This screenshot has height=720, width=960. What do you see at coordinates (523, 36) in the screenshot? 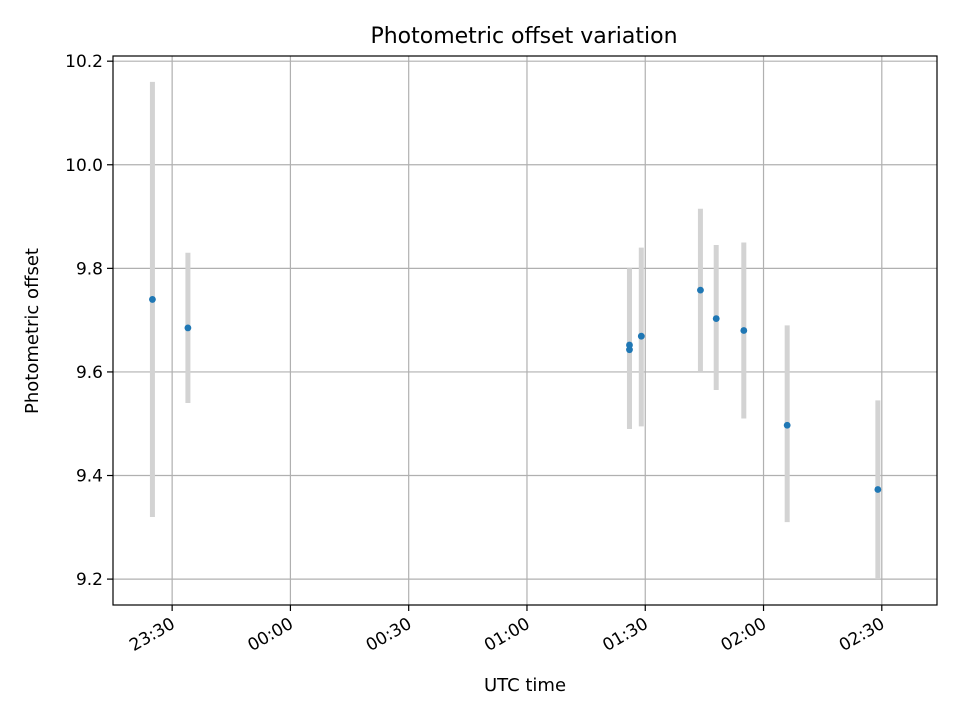
I see `chart-title: Photometric offset variation` at bounding box center [523, 36].